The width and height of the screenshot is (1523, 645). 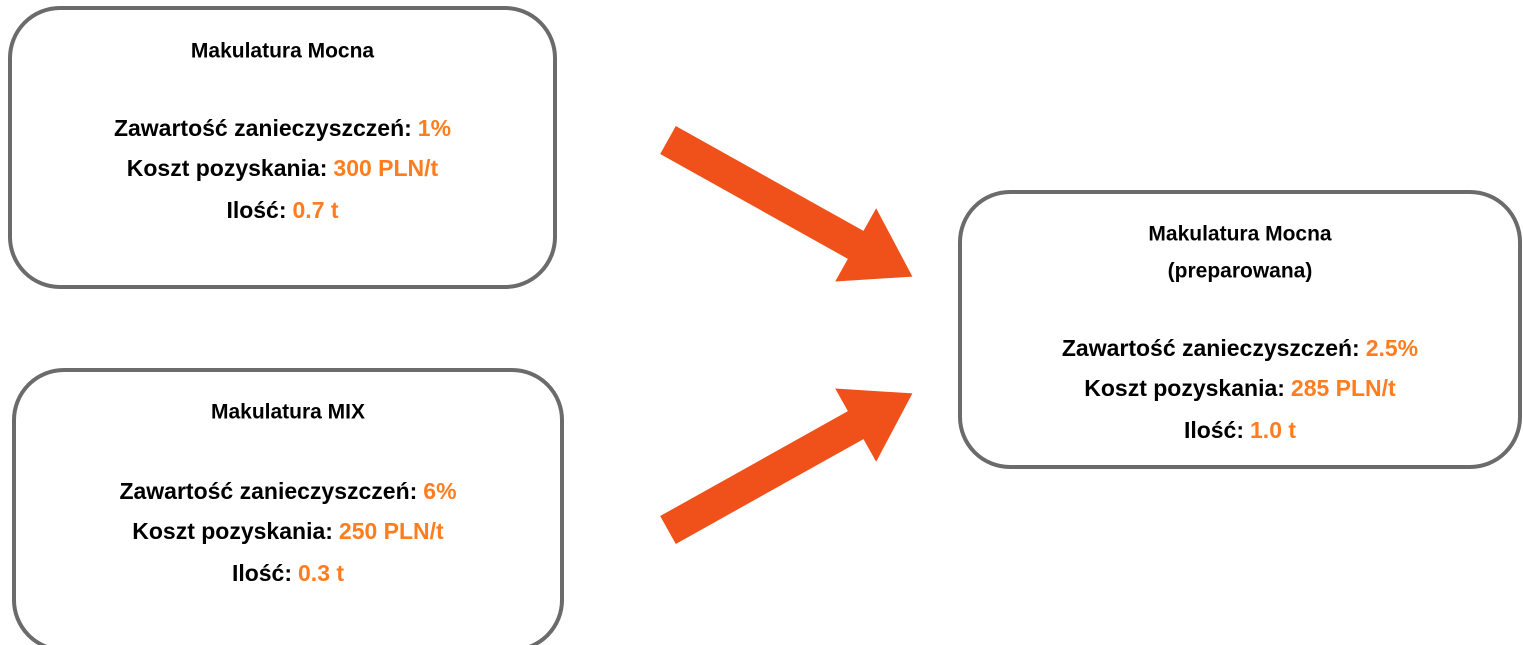 I want to click on node-row: Koszt pozyskania: 300 PLN/t, so click(x=283, y=168).